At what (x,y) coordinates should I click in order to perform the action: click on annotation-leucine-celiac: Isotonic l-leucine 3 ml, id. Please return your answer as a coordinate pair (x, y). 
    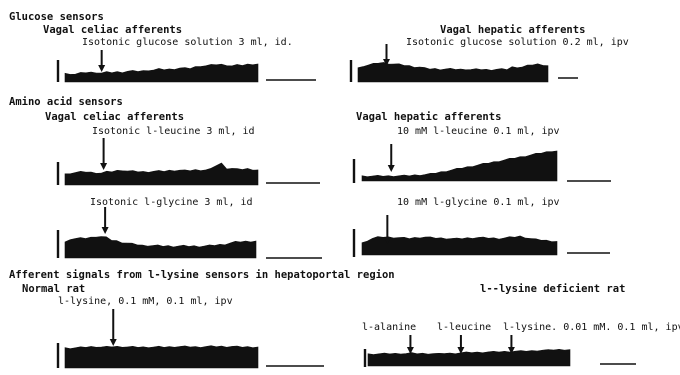
    Looking at the image, I should click on (173, 131).